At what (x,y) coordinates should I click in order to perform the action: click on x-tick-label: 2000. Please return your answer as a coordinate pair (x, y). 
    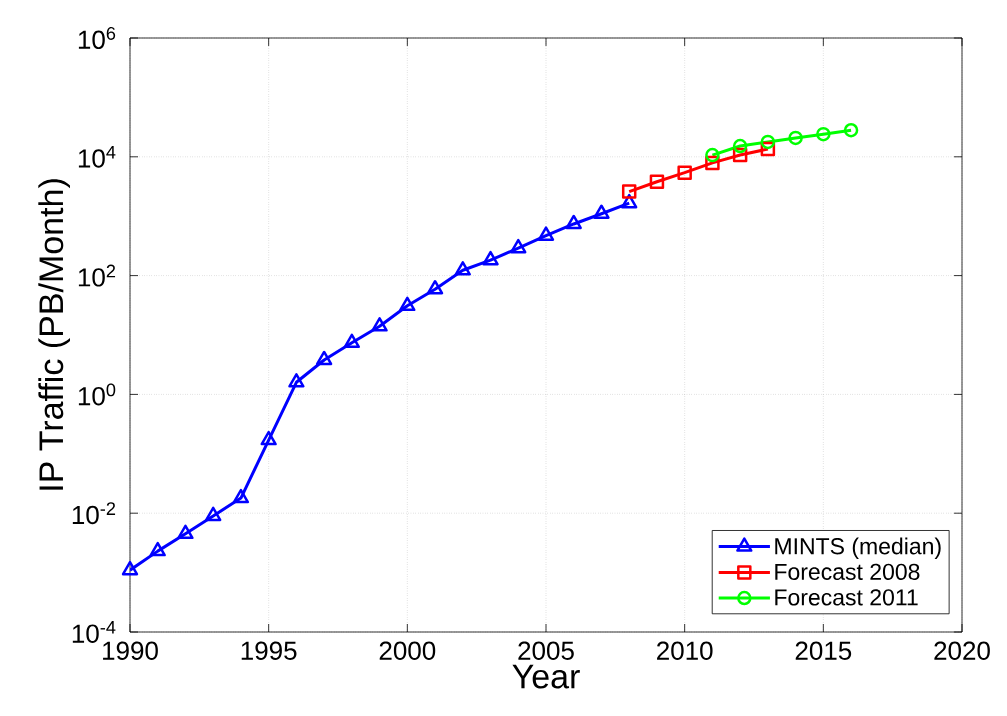
    Looking at the image, I should click on (407, 650).